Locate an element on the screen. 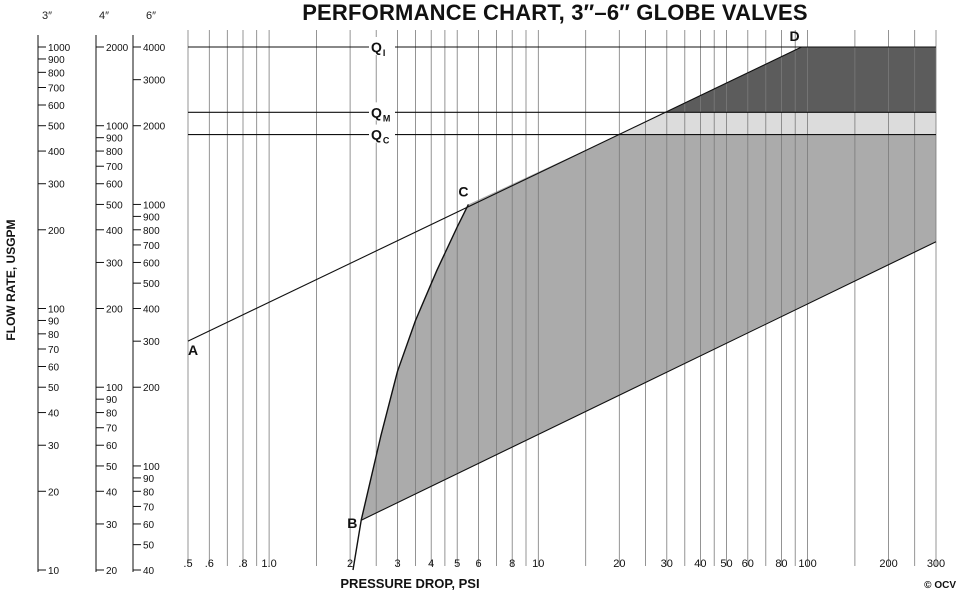  x-tick-label: 60 is located at coordinates (748, 564).